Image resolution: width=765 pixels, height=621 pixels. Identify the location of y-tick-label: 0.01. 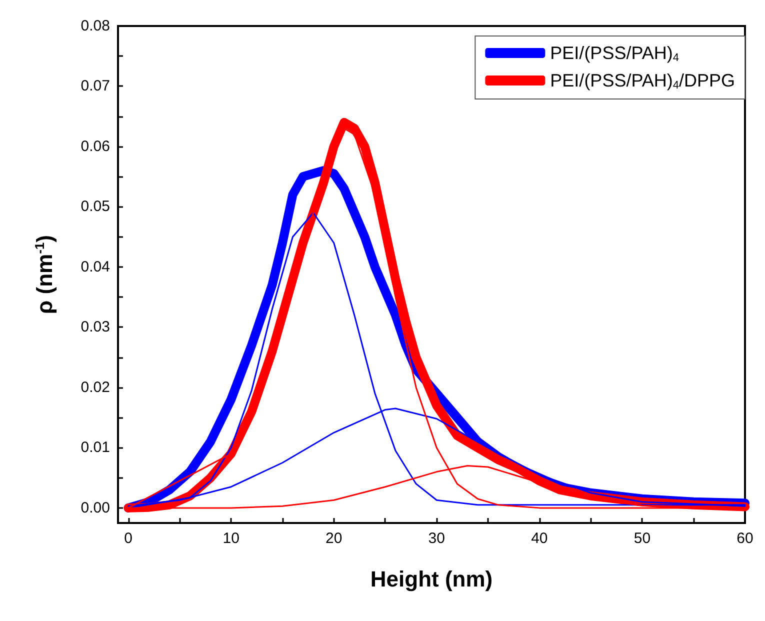
(95, 447).